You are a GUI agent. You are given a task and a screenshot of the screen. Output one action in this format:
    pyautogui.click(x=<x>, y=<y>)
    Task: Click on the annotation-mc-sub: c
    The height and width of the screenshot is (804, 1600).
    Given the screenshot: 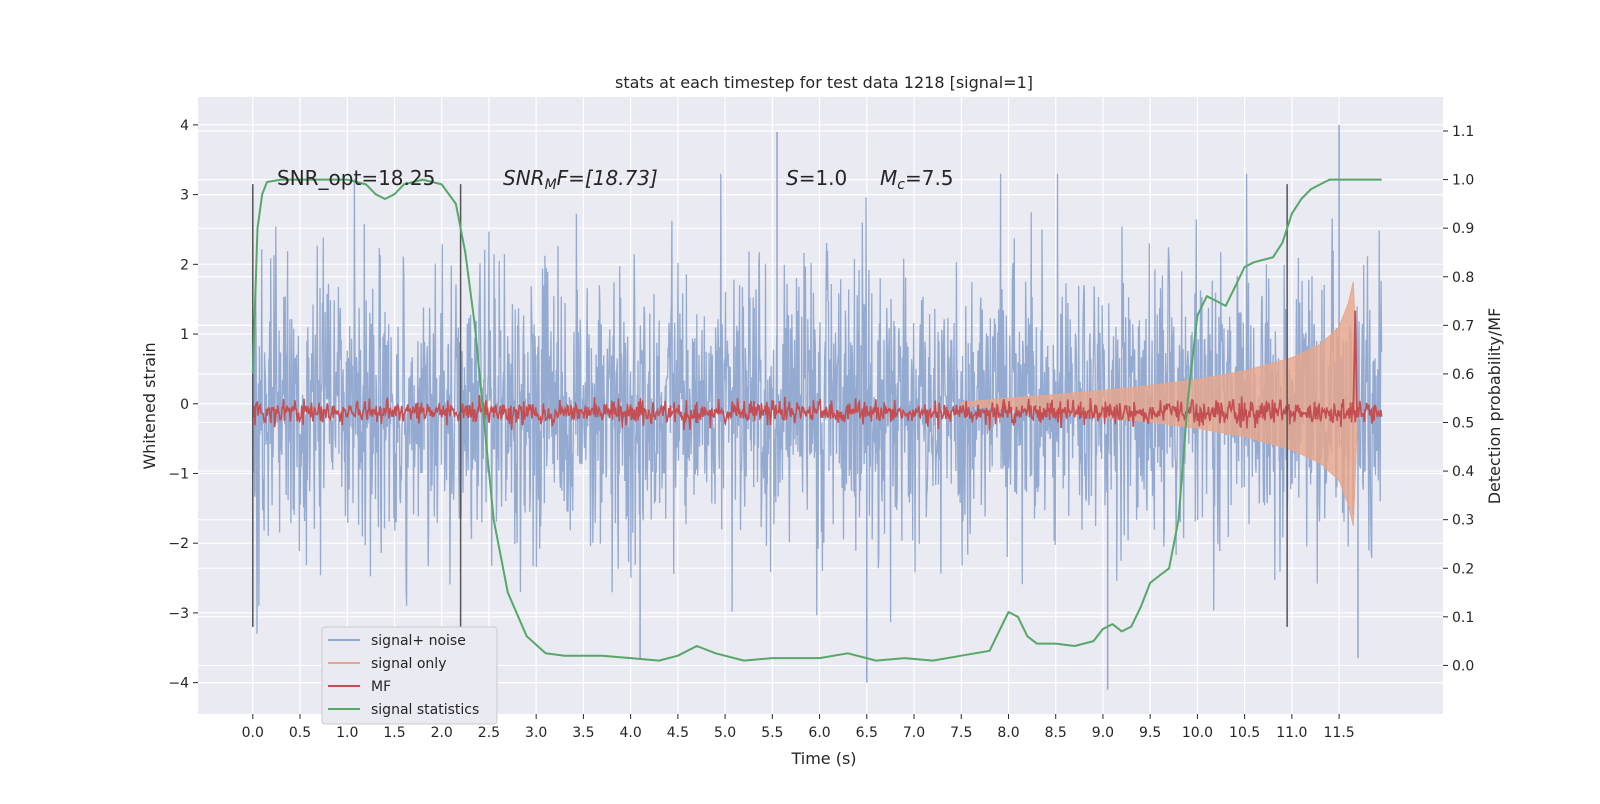 What is the action you would take?
    pyautogui.click(x=901, y=185)
    